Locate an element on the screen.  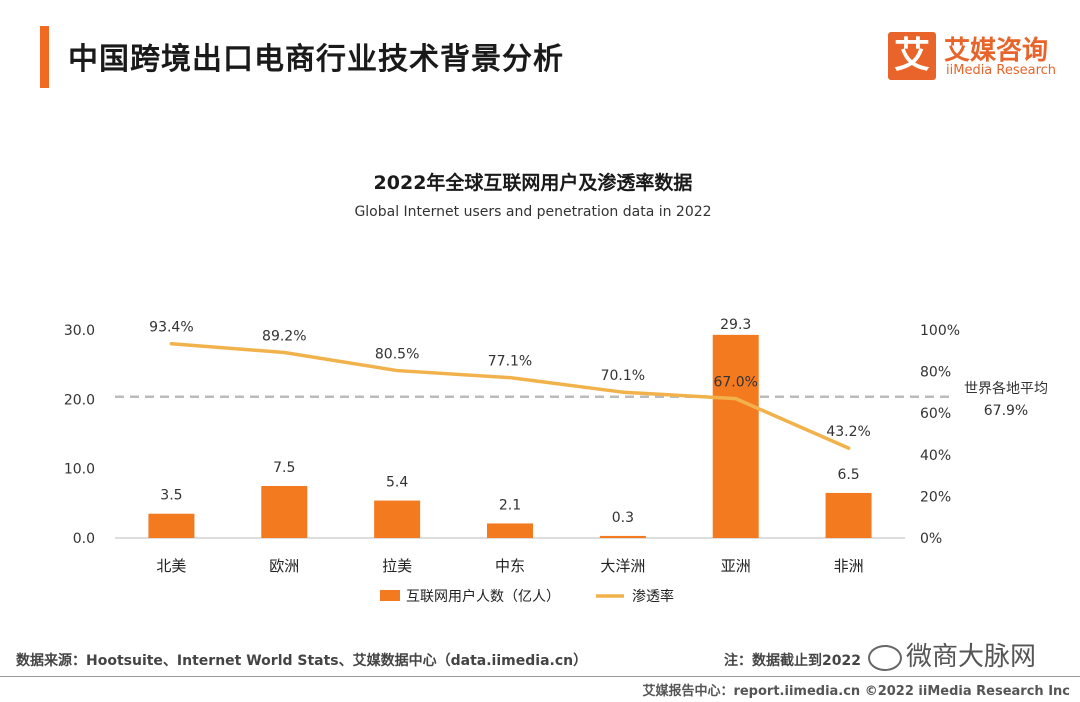
bar-value-label: 5.4 is located at coordinates (397, 483).